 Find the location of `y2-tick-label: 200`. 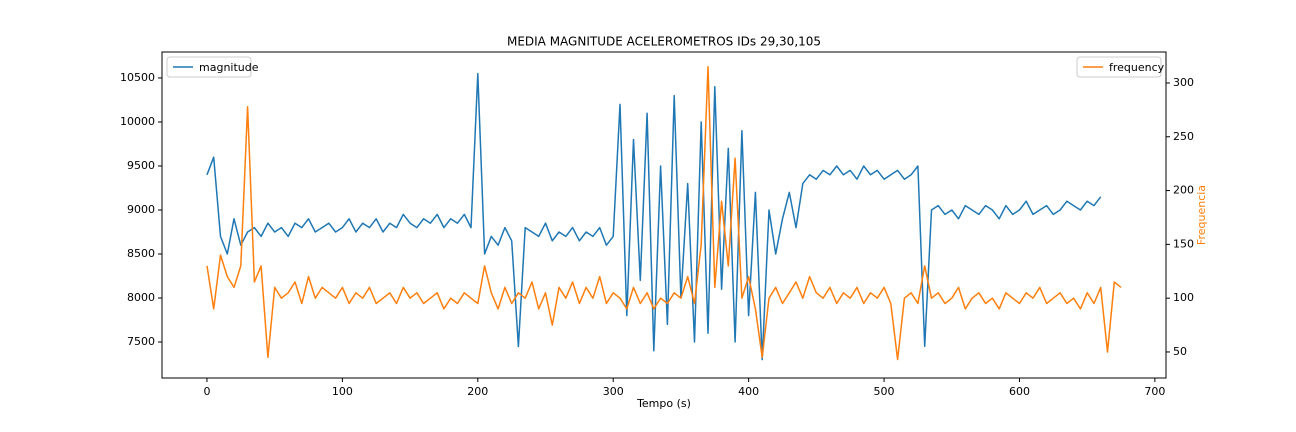

y2-tick-label: 200 is located at coordinates (1183, 190).